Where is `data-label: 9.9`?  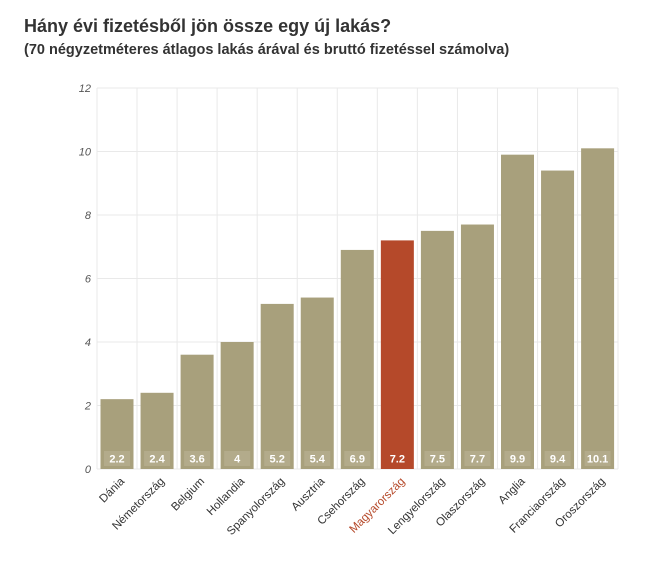
data-label: 9.9 is located at coordinates (517, 460).